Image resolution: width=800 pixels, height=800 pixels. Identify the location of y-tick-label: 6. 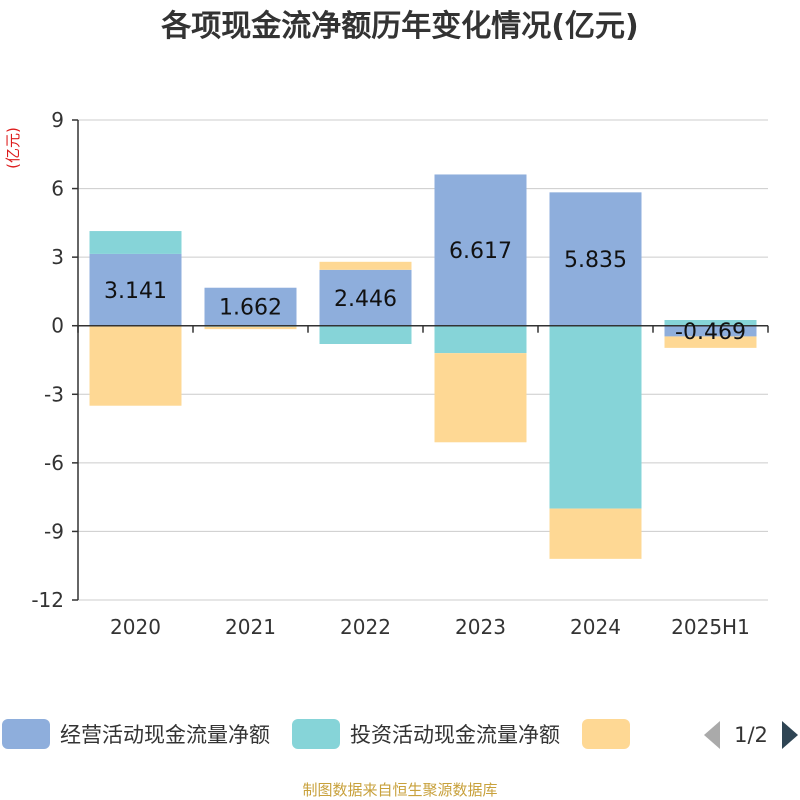
(57, 189).